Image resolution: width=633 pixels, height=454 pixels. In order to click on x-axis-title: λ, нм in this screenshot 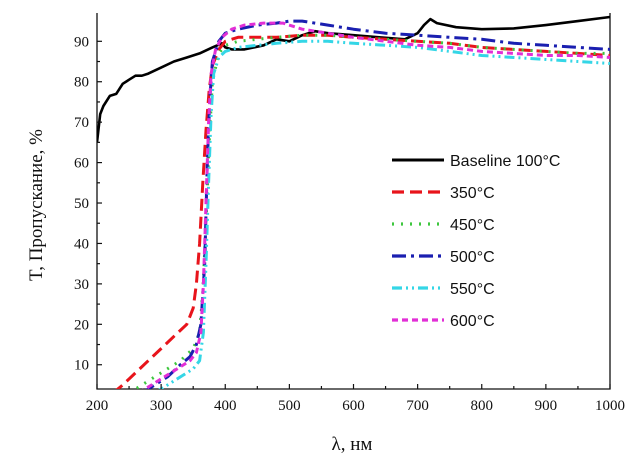, I will do `click(352, 444)`.